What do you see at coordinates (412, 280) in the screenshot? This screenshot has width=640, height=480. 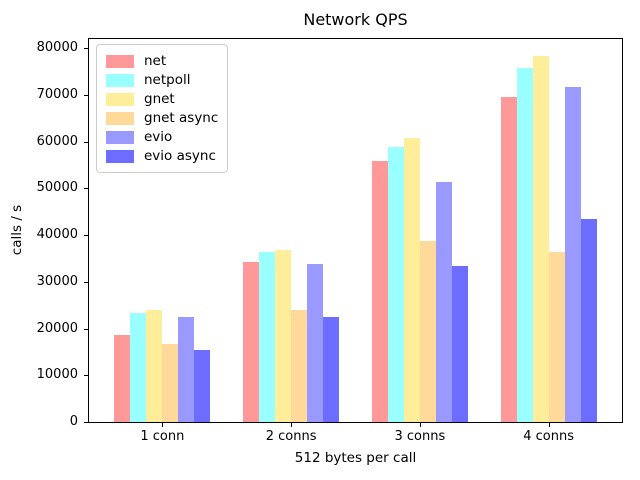 I see `bar-gnet-3-conns` at bounding box center [412, 280].